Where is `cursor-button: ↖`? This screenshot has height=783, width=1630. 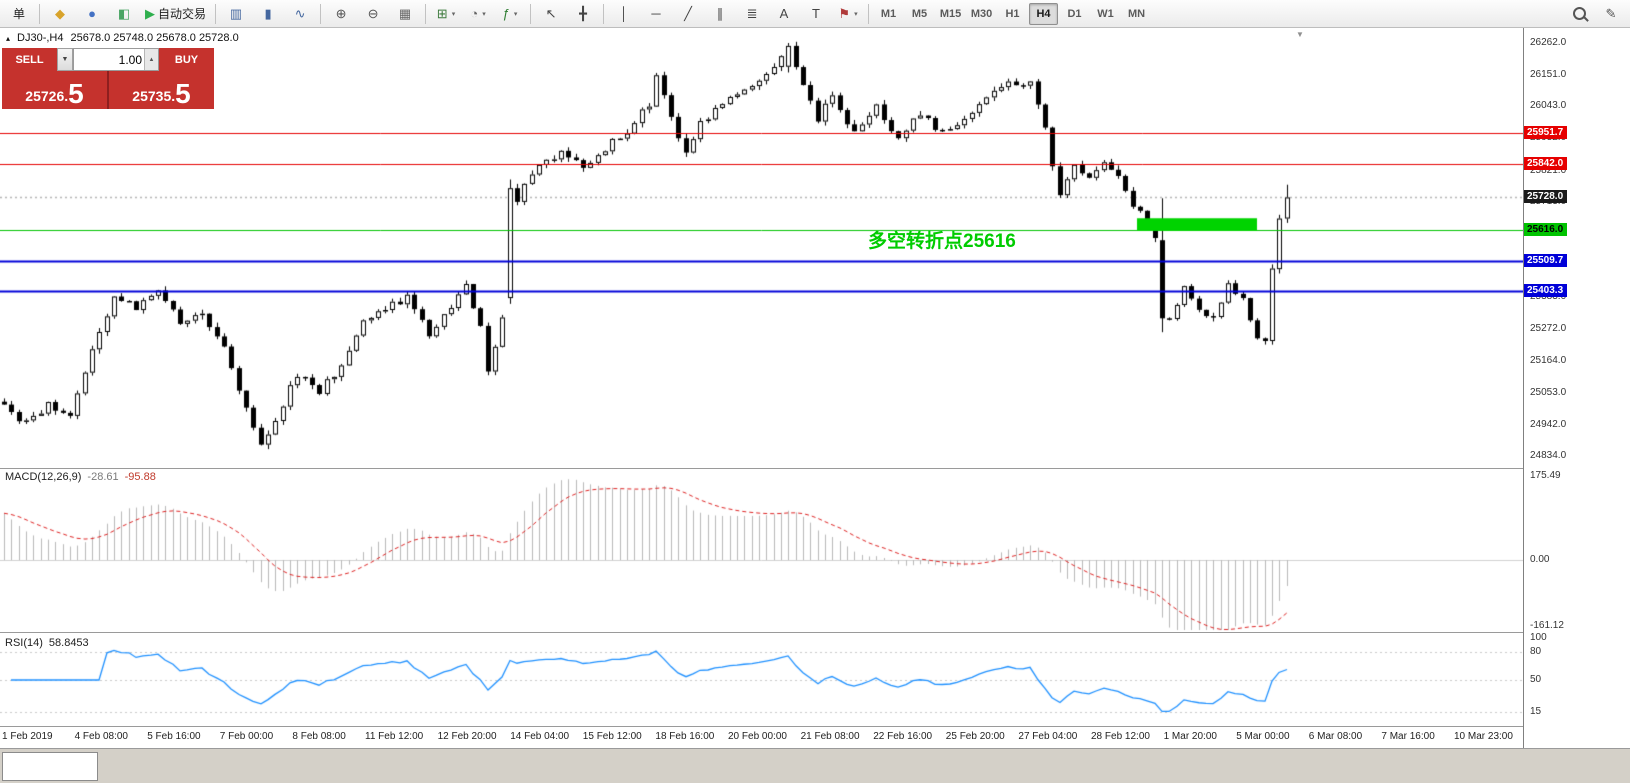 cursor-button: ↖ is located at coordinates (551, 14).